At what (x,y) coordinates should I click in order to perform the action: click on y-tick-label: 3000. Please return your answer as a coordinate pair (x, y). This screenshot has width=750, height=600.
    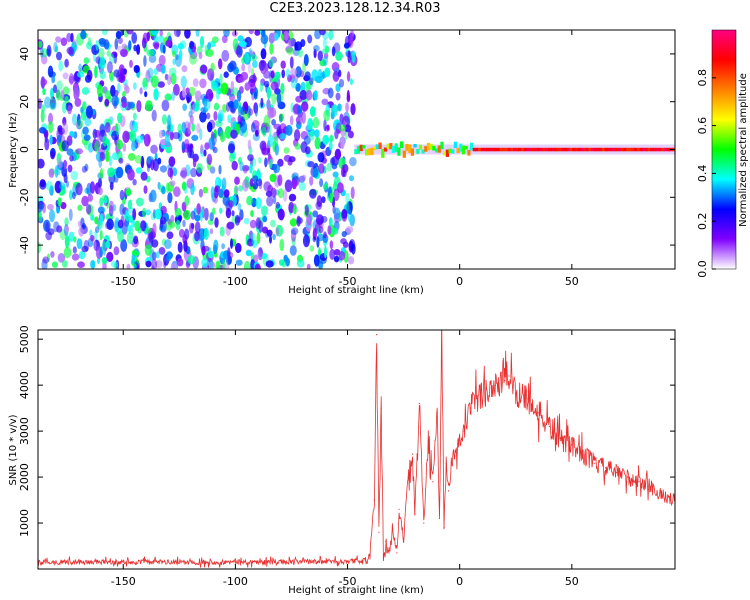
    Looking at the image, I should click on (24, 431).